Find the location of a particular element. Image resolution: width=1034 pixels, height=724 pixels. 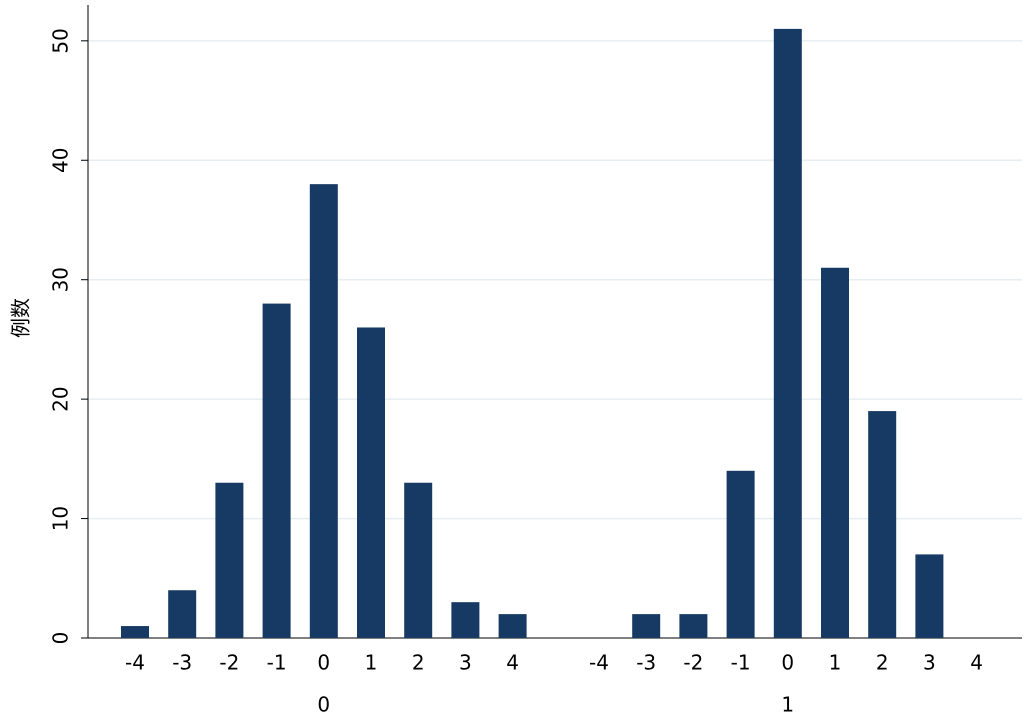

y-axis-label: 例数 is located at coordinates (21, 318).